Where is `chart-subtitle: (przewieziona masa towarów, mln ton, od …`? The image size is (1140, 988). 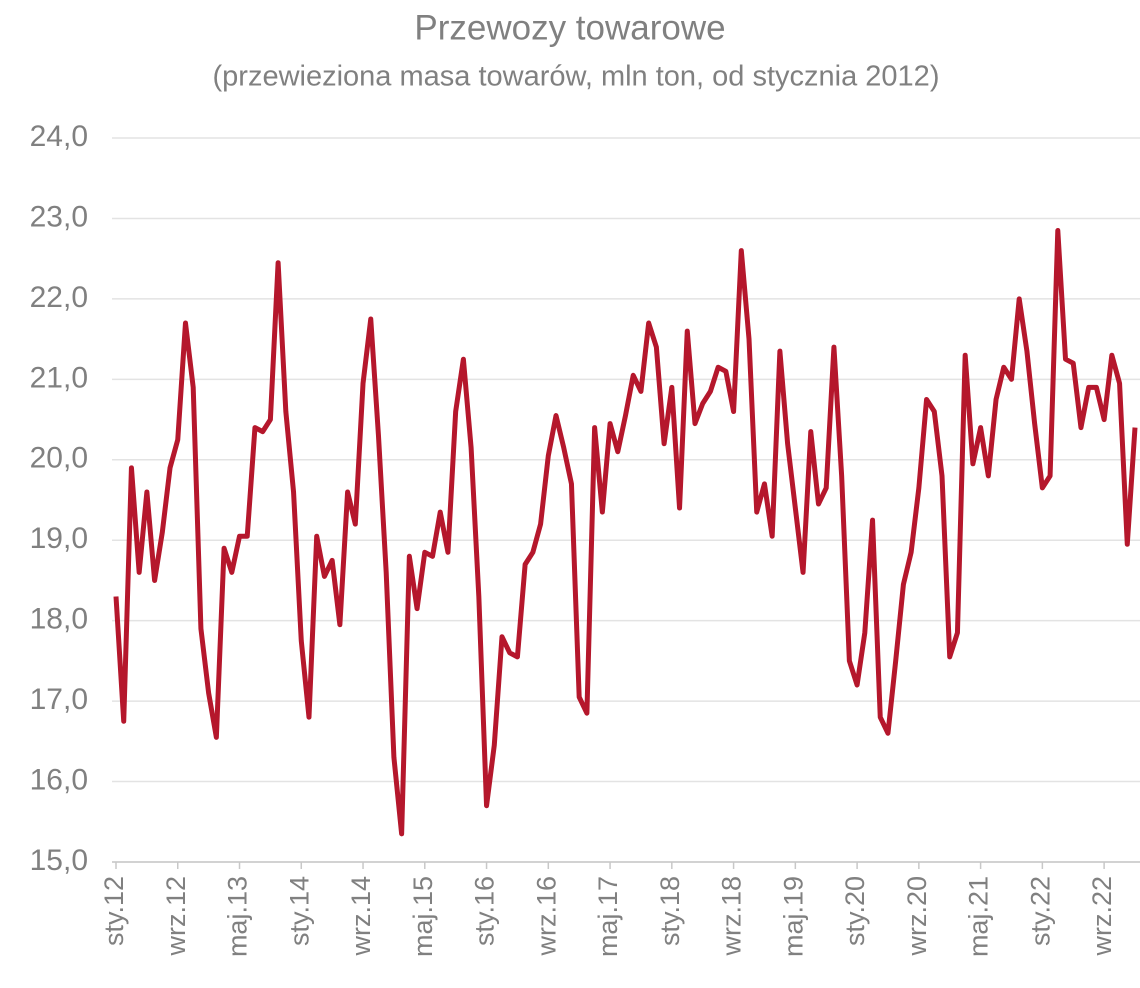
chart-subtitle: (przewieziona masa towarów, mln ton, od … is located at coordinates (576, 77).